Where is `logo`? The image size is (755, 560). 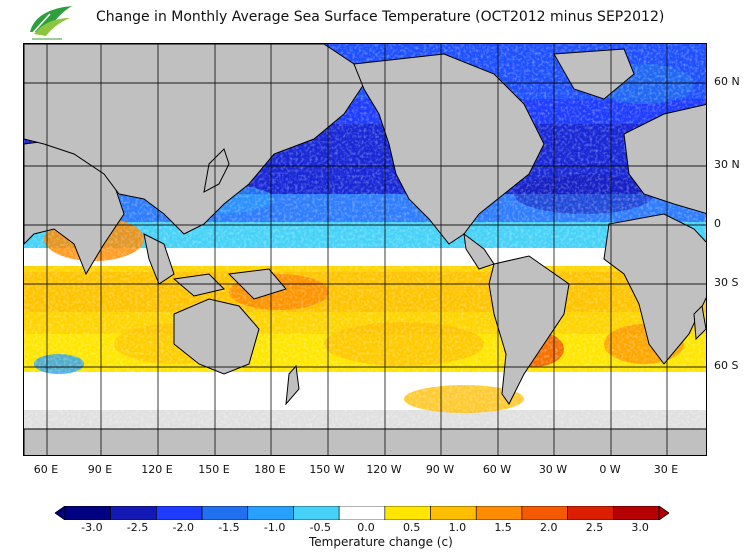
logo is located at coordinates (52, 22).